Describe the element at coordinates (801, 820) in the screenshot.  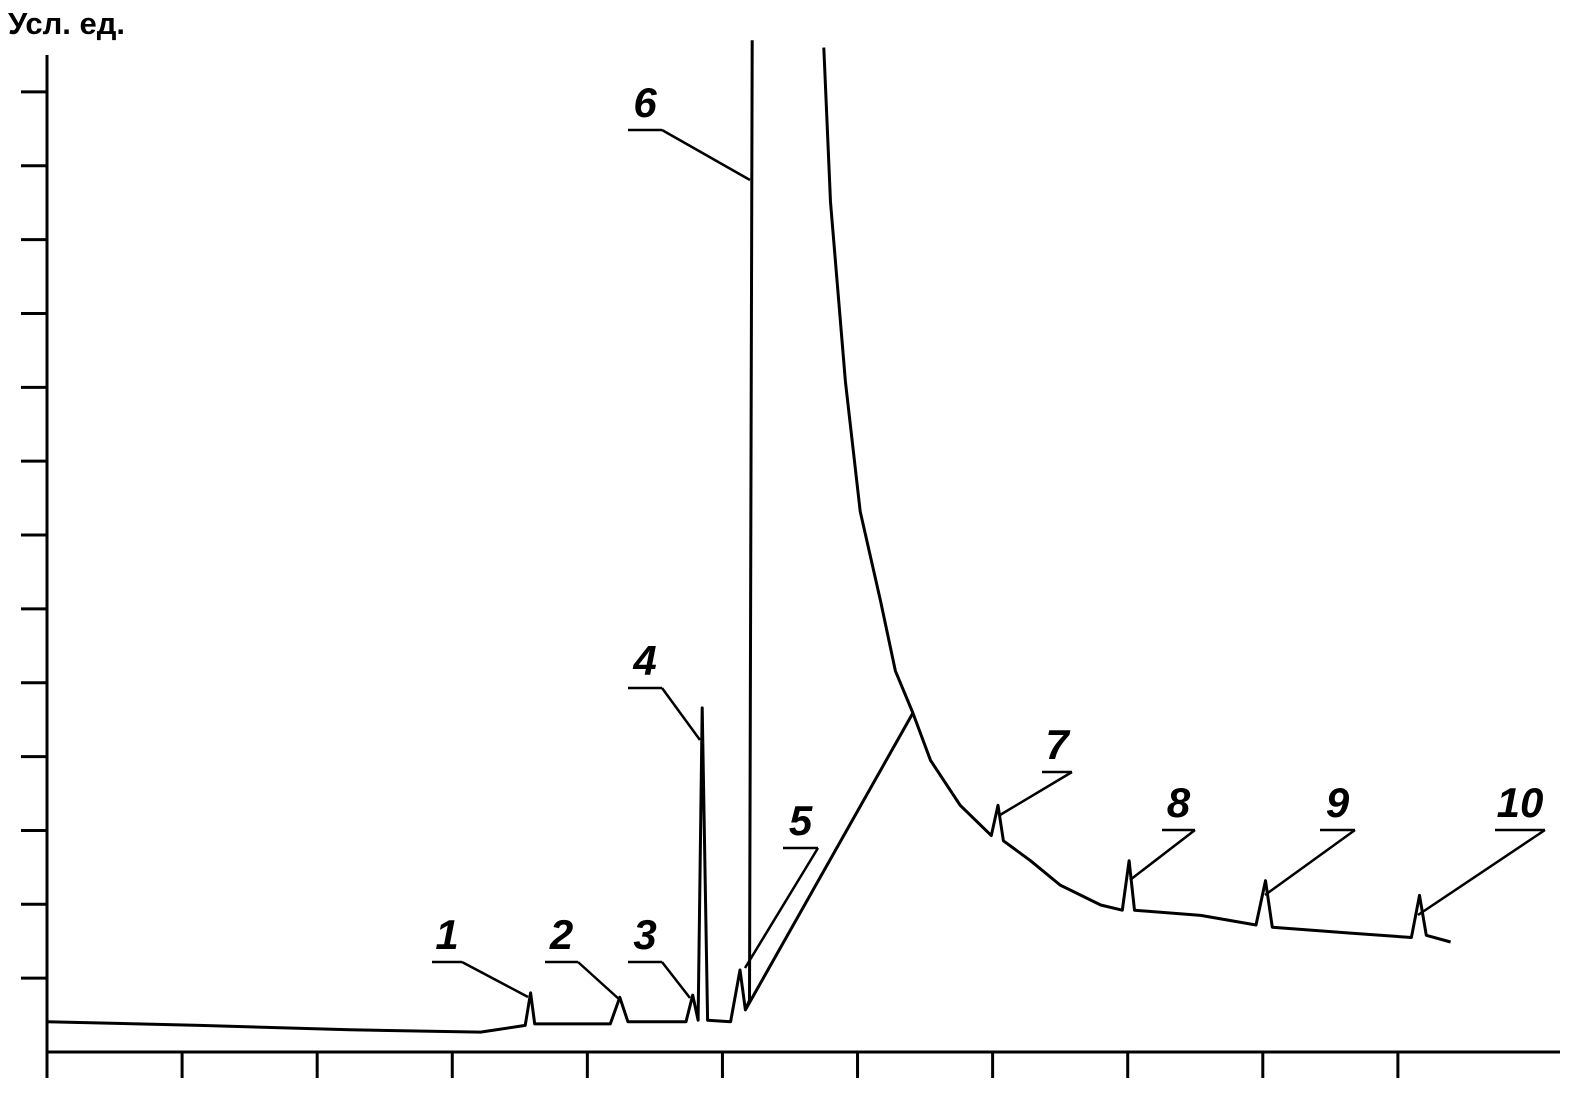
I see `peak-label: 5` at that location.